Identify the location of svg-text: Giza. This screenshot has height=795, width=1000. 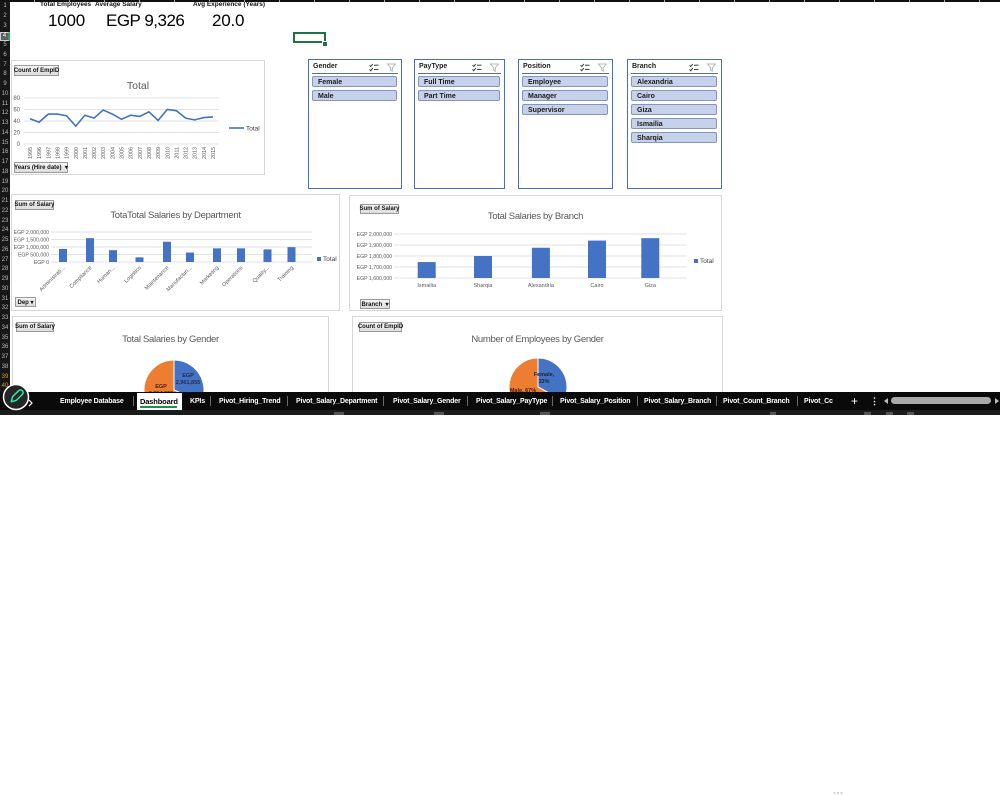
(651, 286).